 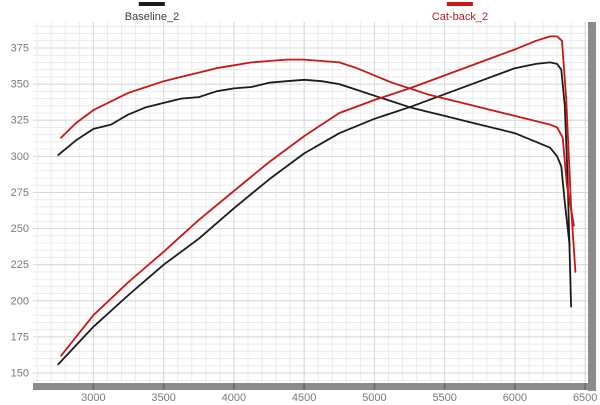 I want to click on y-tick-label: 175, so click(x=20, y=337).